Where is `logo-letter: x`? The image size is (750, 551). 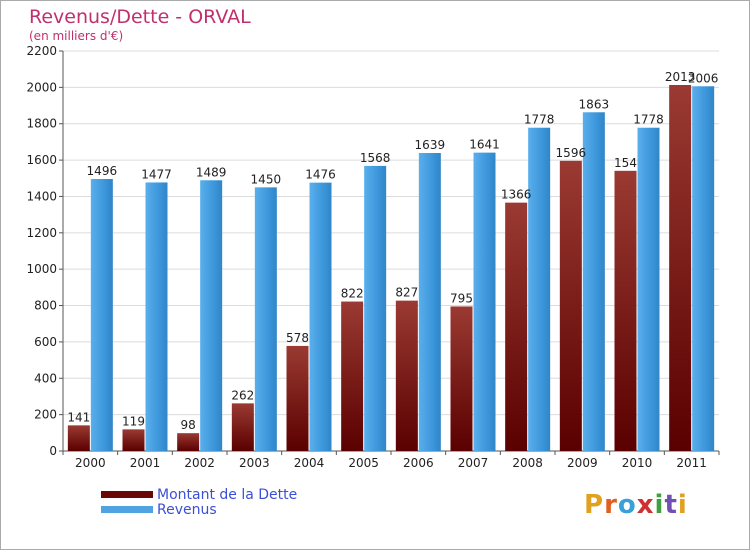 logo-letter: x is located at coordinates (645, 505).